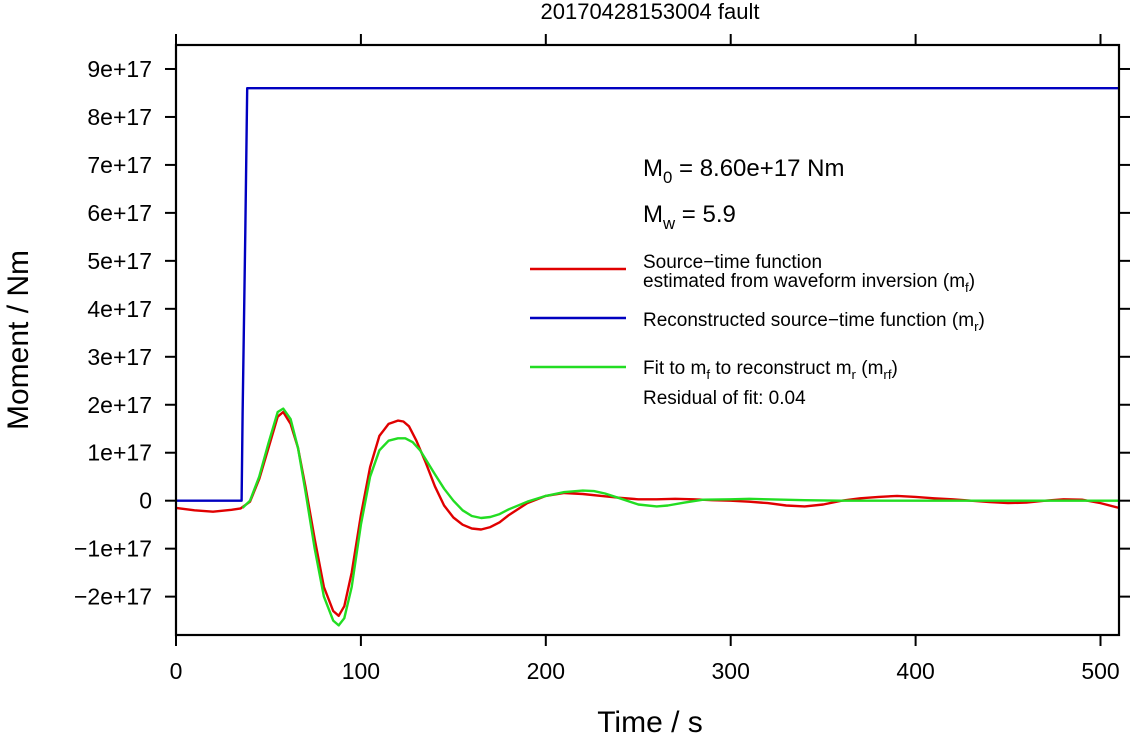 The height and width of the screenshot is (736, 1134). What do you see at coordinates (18, 340) in the screenshot?
I see `y-axis-label: Moment / Nm` at bounding box center [18, 340].